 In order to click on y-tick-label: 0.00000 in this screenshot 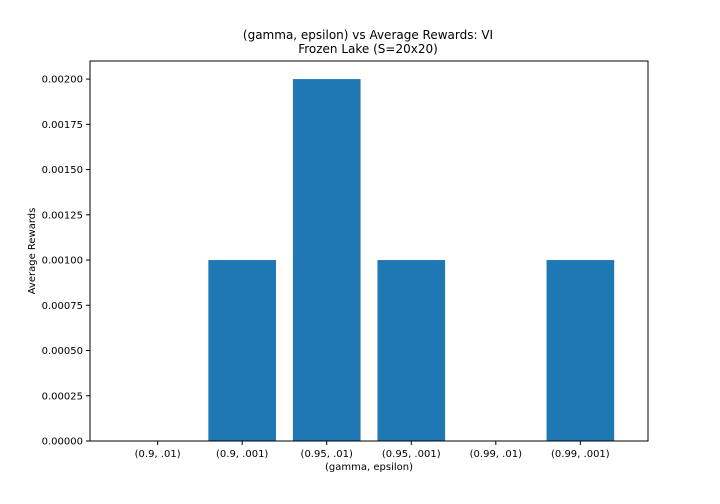, I will do `click(62, 442)`.